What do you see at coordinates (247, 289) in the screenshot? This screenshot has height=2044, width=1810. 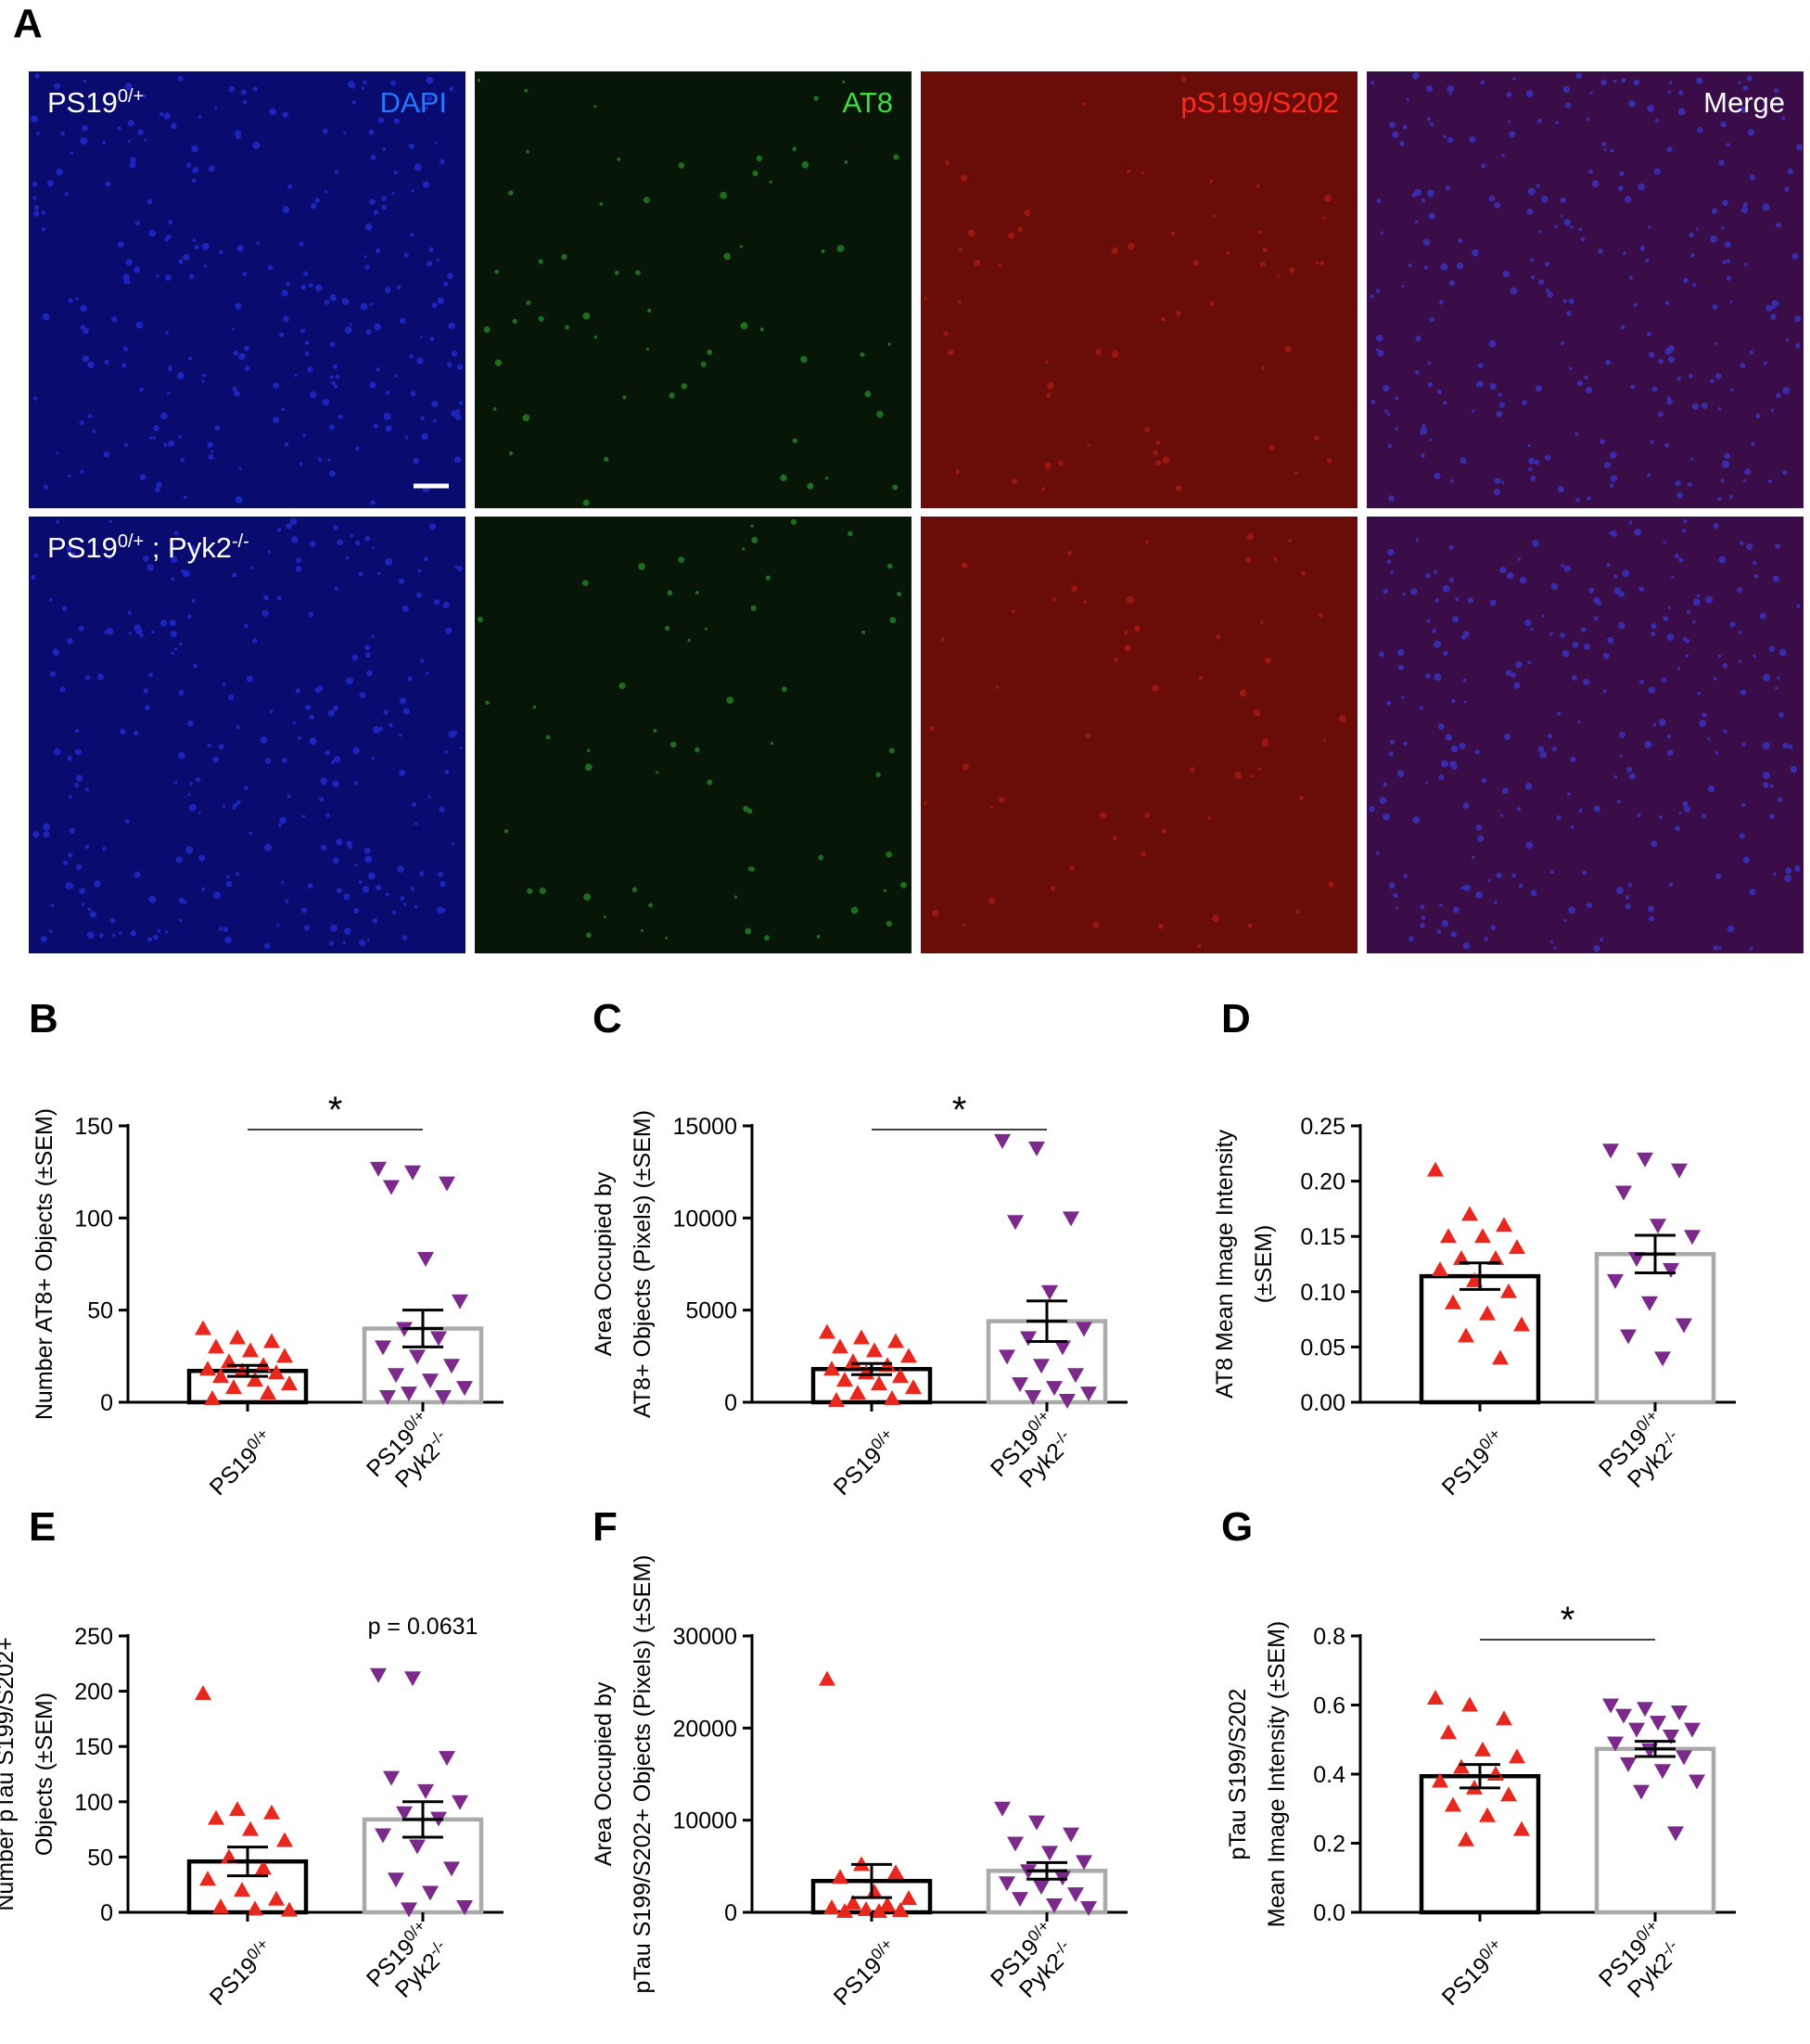 I see `micrograph-texture` at bounding box center [247, 289].